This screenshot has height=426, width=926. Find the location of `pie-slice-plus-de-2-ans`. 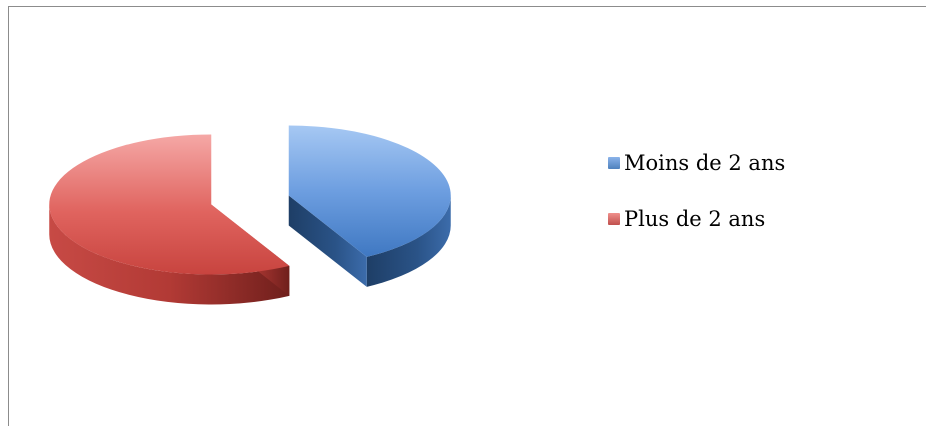

pie-slice-plus-de-2-ans is located at coordinates (169, 219).